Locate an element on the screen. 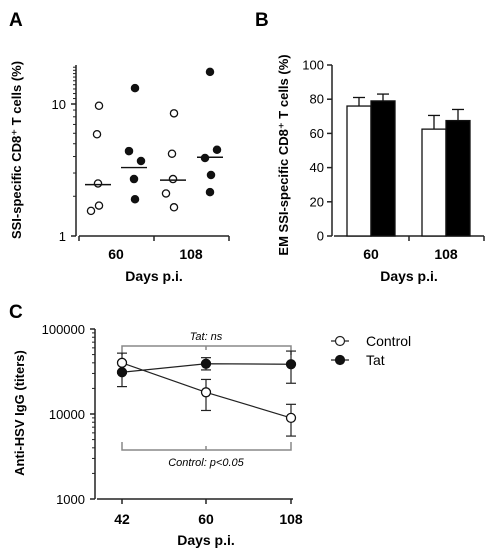  c-yaxis-label: Anti-HSV IgG (titers) is located at coordinates (19, 413).